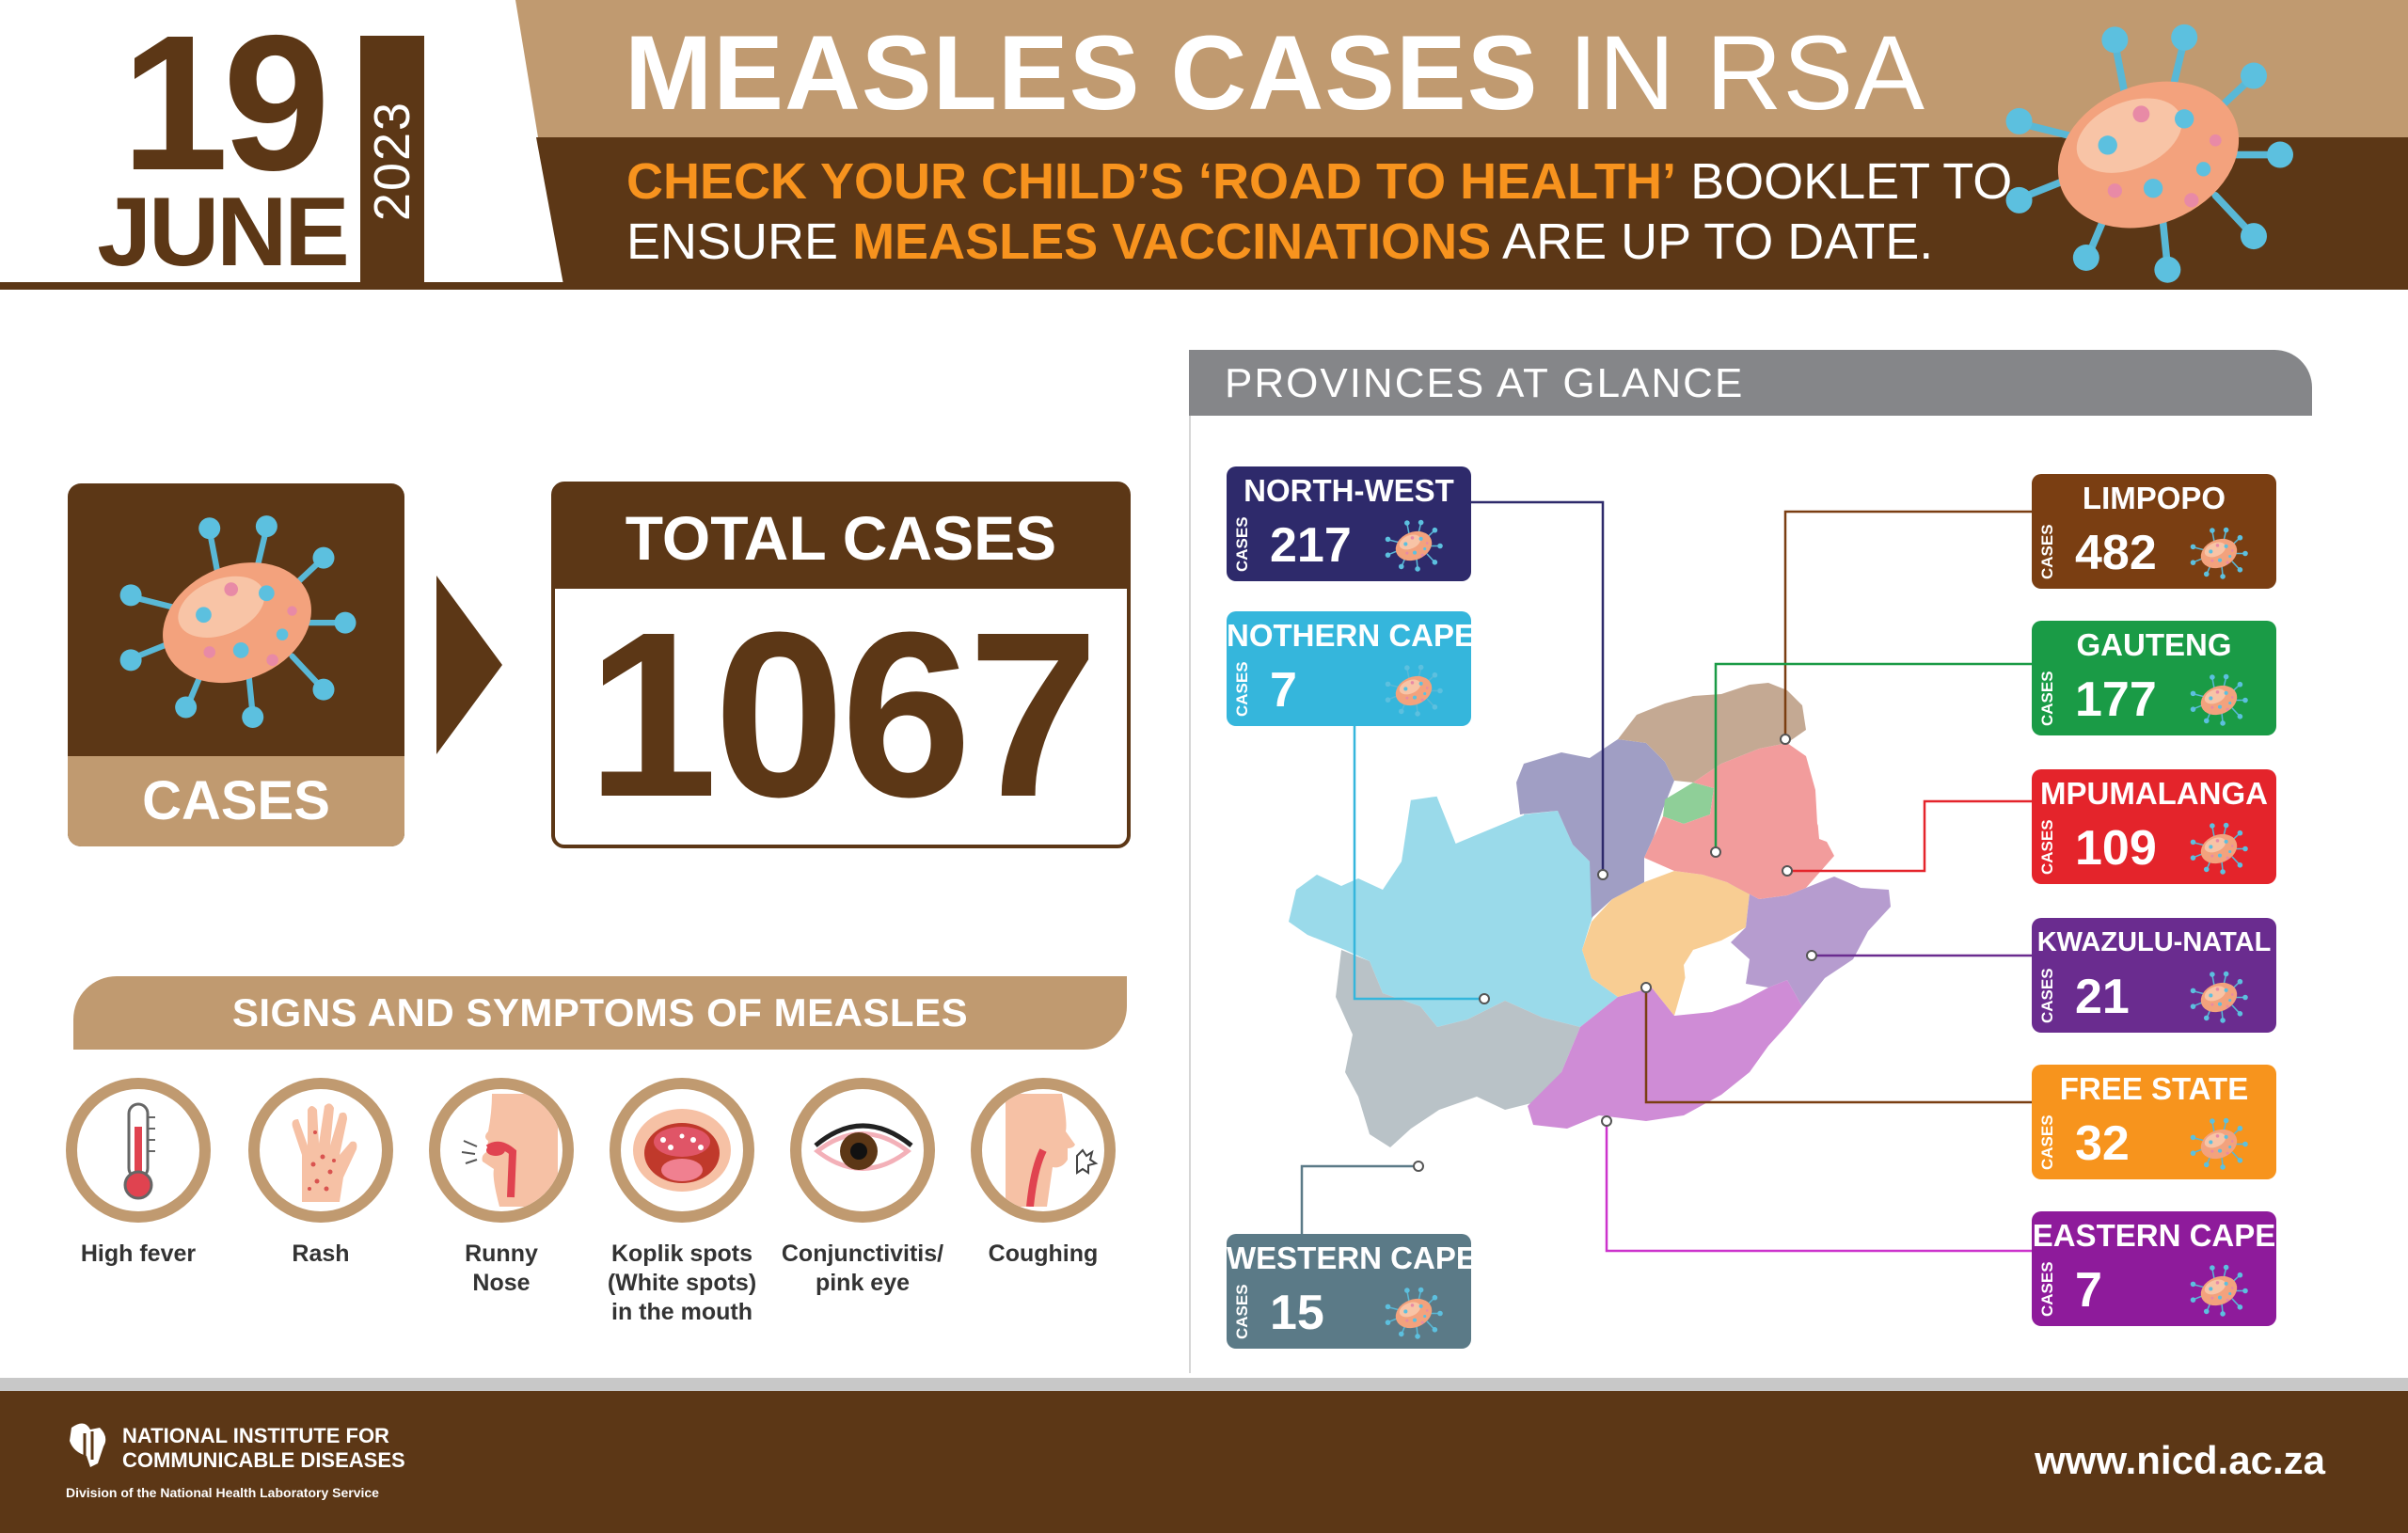 The image size is (2408, 1533). Describe the element at coordinates (1747, 73) in the screenshot. I see `title-light: IN RSA` at that location.